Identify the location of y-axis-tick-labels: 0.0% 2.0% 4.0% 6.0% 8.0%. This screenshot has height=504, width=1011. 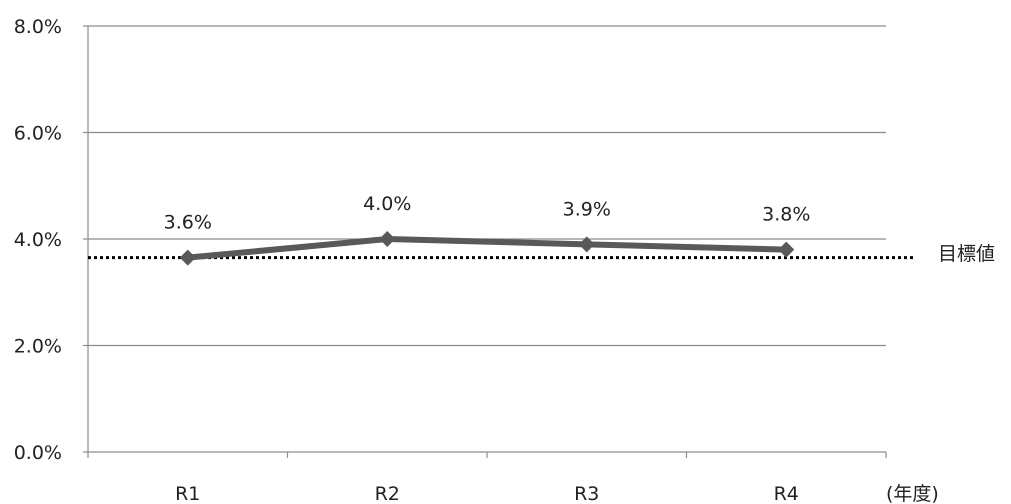
(38, 240).